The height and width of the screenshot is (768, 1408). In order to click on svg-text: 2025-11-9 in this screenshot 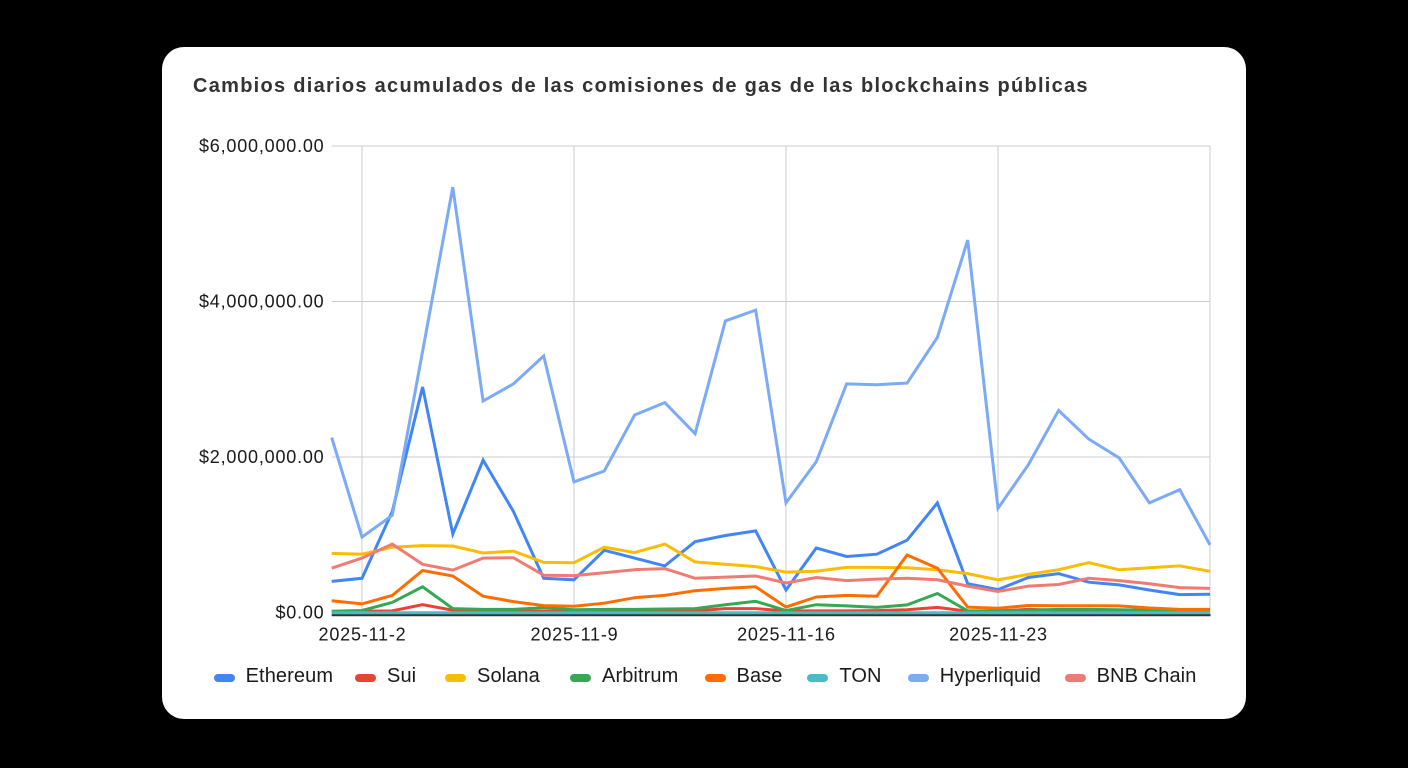, I will do `click(575, 635)`.